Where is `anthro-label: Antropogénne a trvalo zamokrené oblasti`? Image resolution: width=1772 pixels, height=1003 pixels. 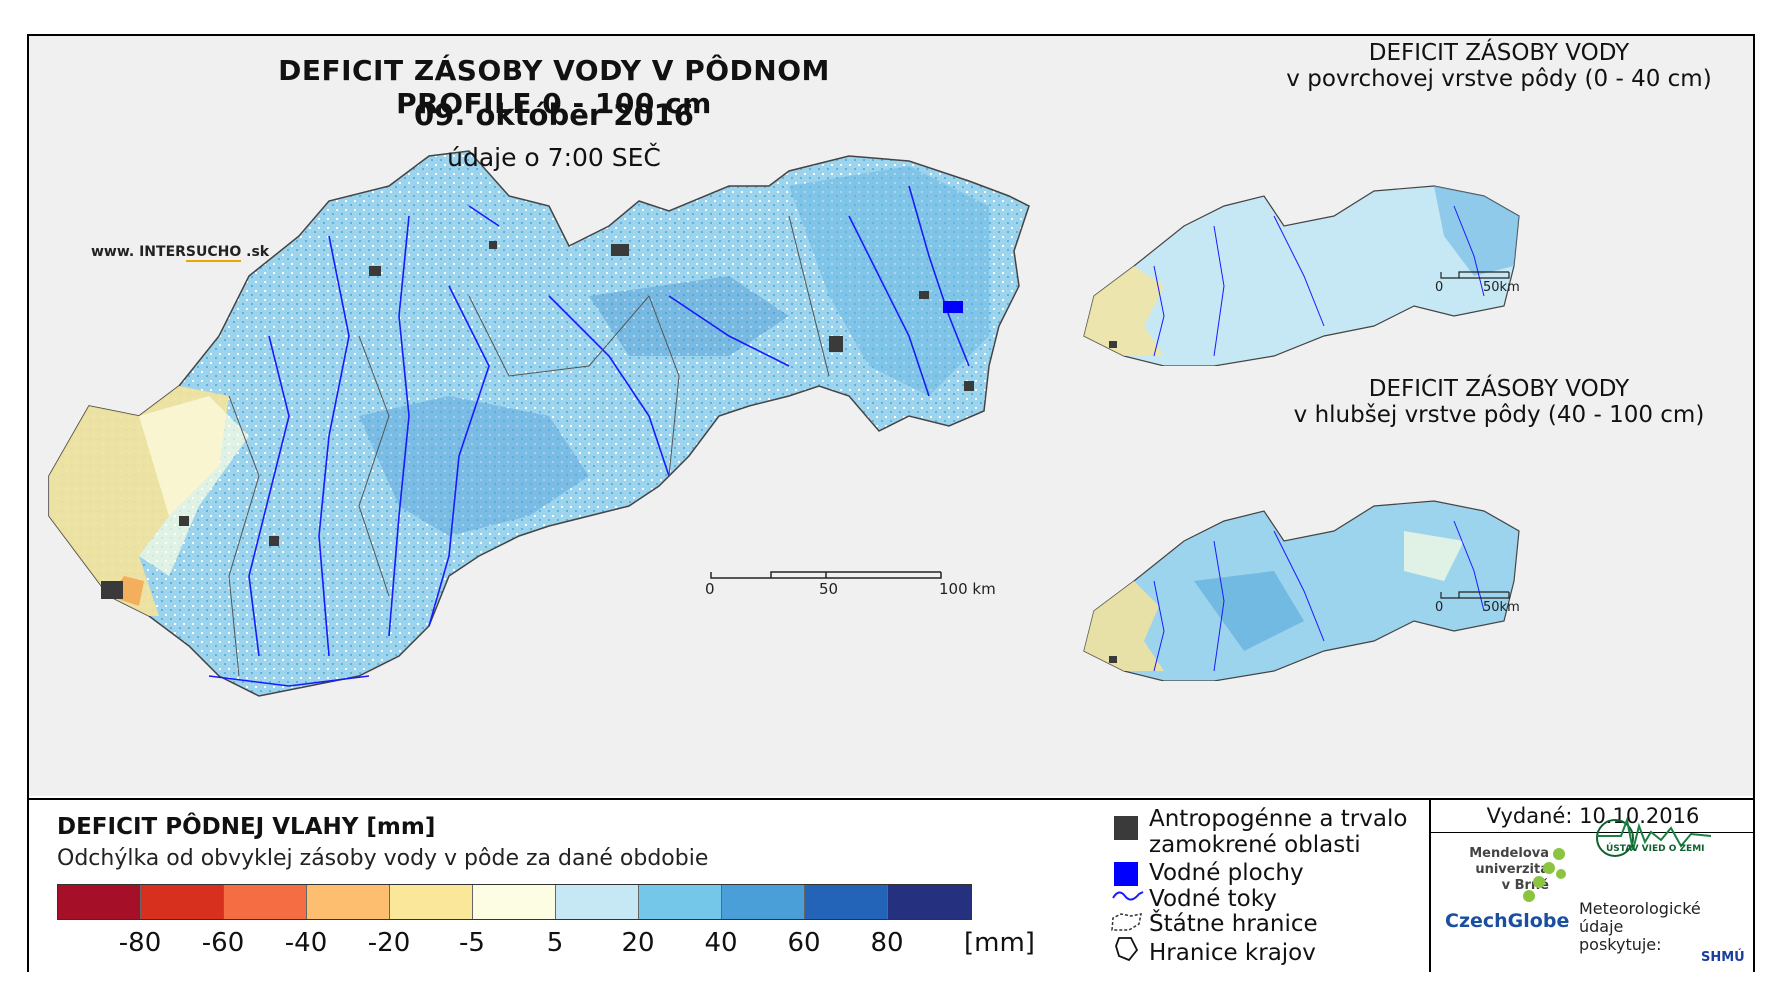
anthro-label: Antropogénne a trvalo zamokrené oblasti is located at coordinates (1278, 832).